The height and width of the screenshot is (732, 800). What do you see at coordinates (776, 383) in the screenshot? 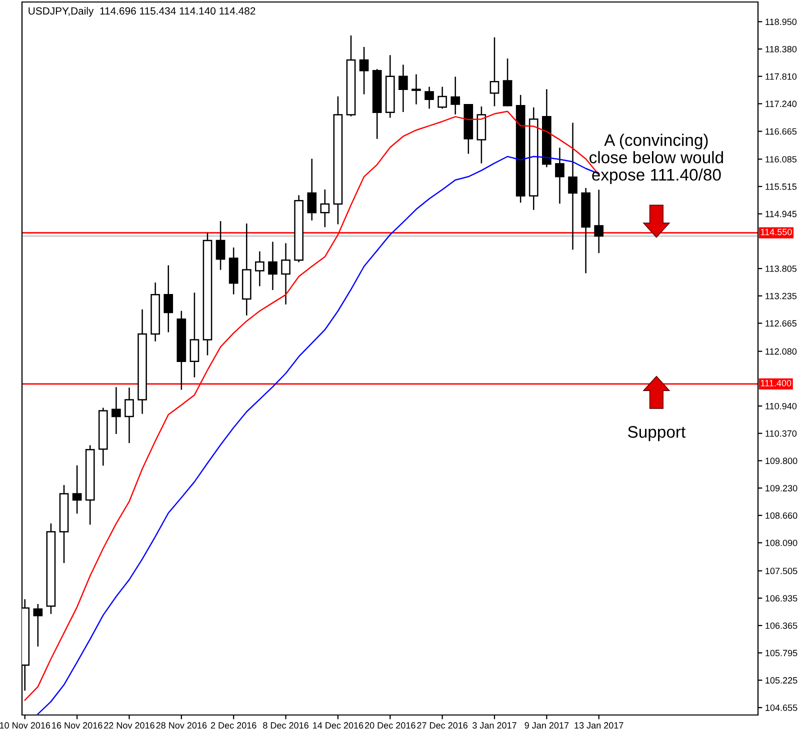
I see `ref-line-label: 111.400` at bounding box center [776, 383].